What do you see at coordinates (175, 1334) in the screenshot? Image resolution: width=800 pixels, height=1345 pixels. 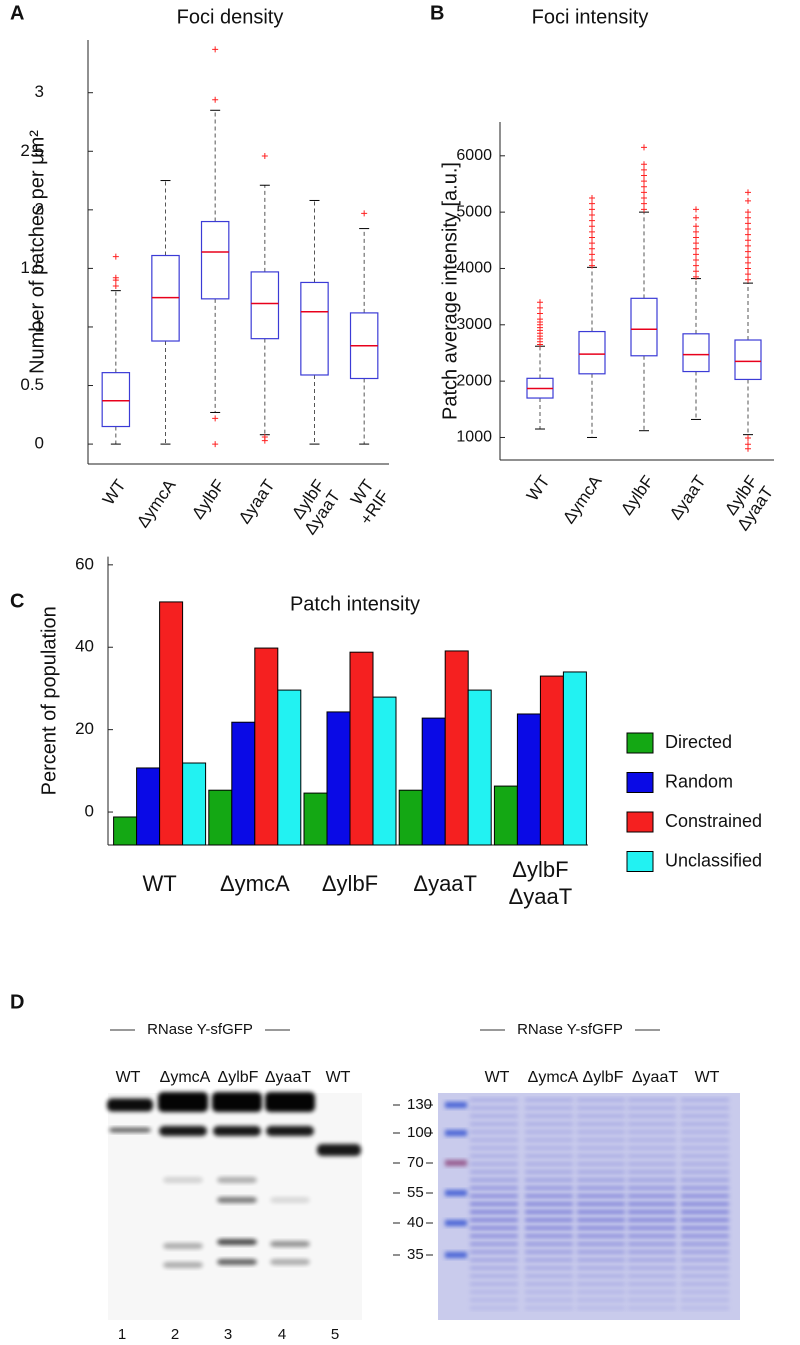 I see `lane-number: 2` at bounding box center [175, 1334].